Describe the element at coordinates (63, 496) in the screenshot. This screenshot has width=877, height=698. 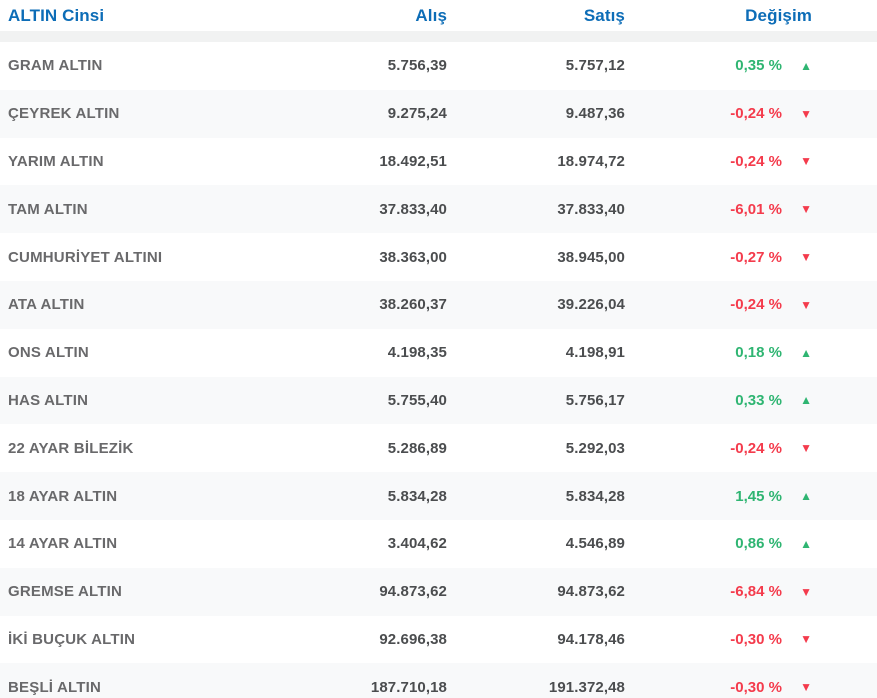
I see `gold-type-label: 18 AYAR ALTIN` at that location.